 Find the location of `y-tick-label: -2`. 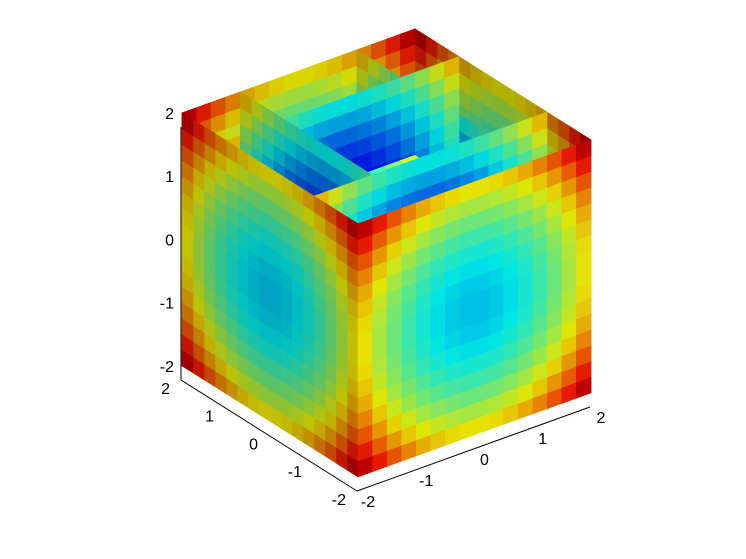

y-tick-label: -2 is located at coordinates (339, 500).